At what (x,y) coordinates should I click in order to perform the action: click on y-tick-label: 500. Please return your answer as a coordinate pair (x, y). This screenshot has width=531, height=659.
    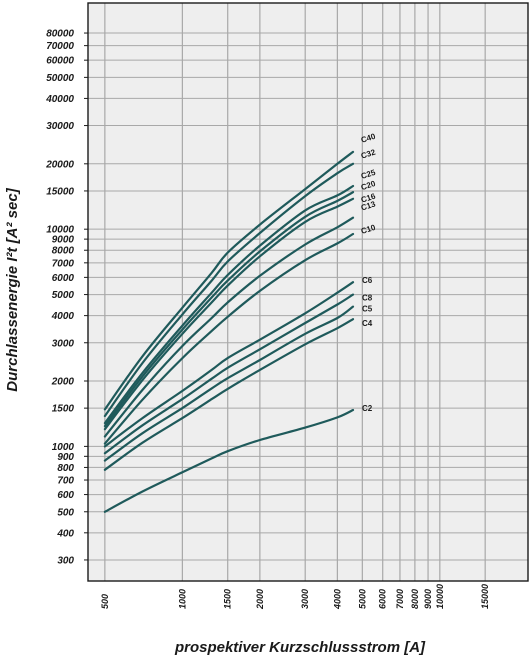
    Looking at the image, I should click on (65, 512).